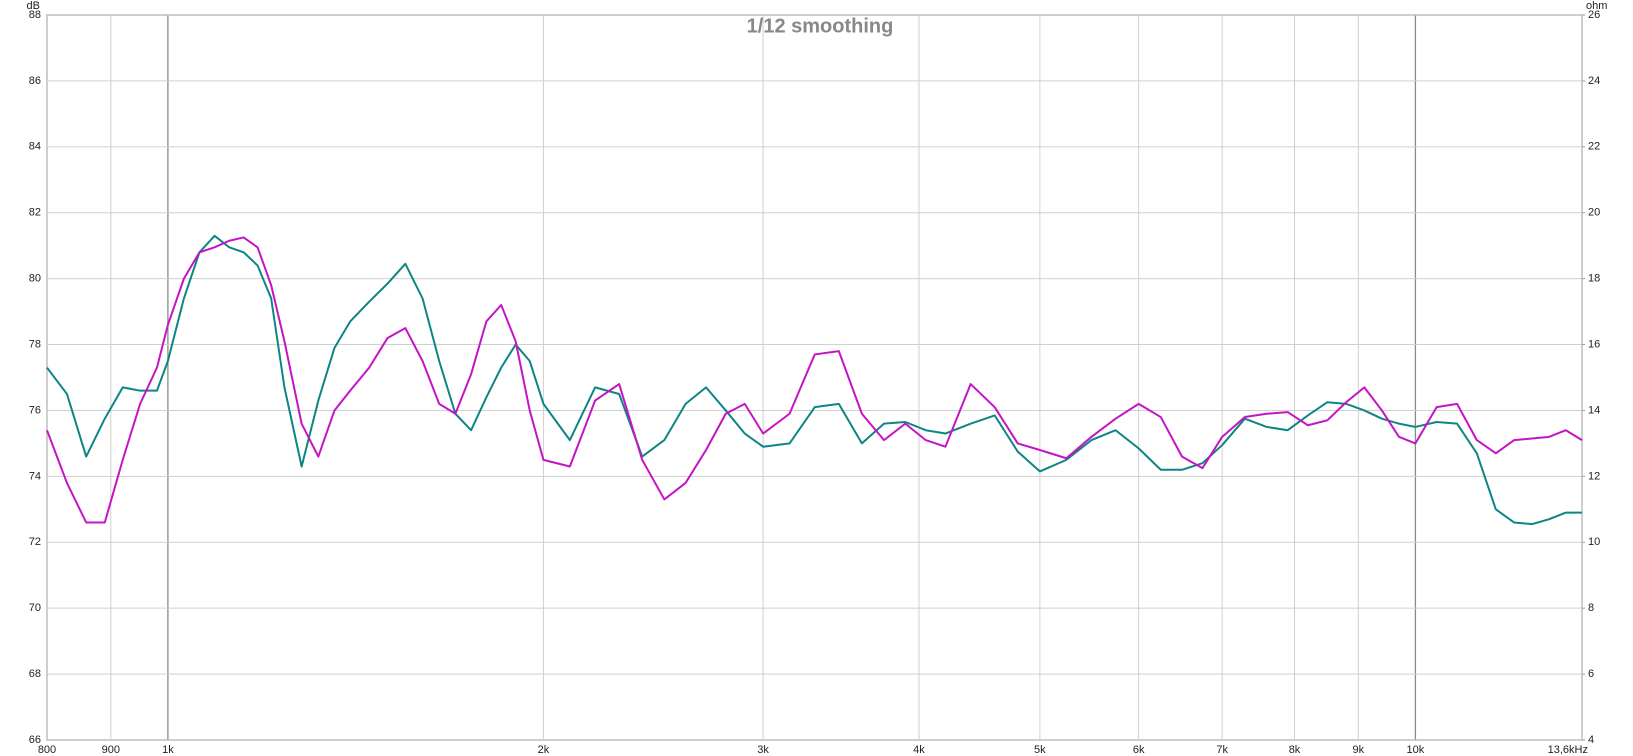  I want to click on y-tick-label: 66, so click(35, 740).